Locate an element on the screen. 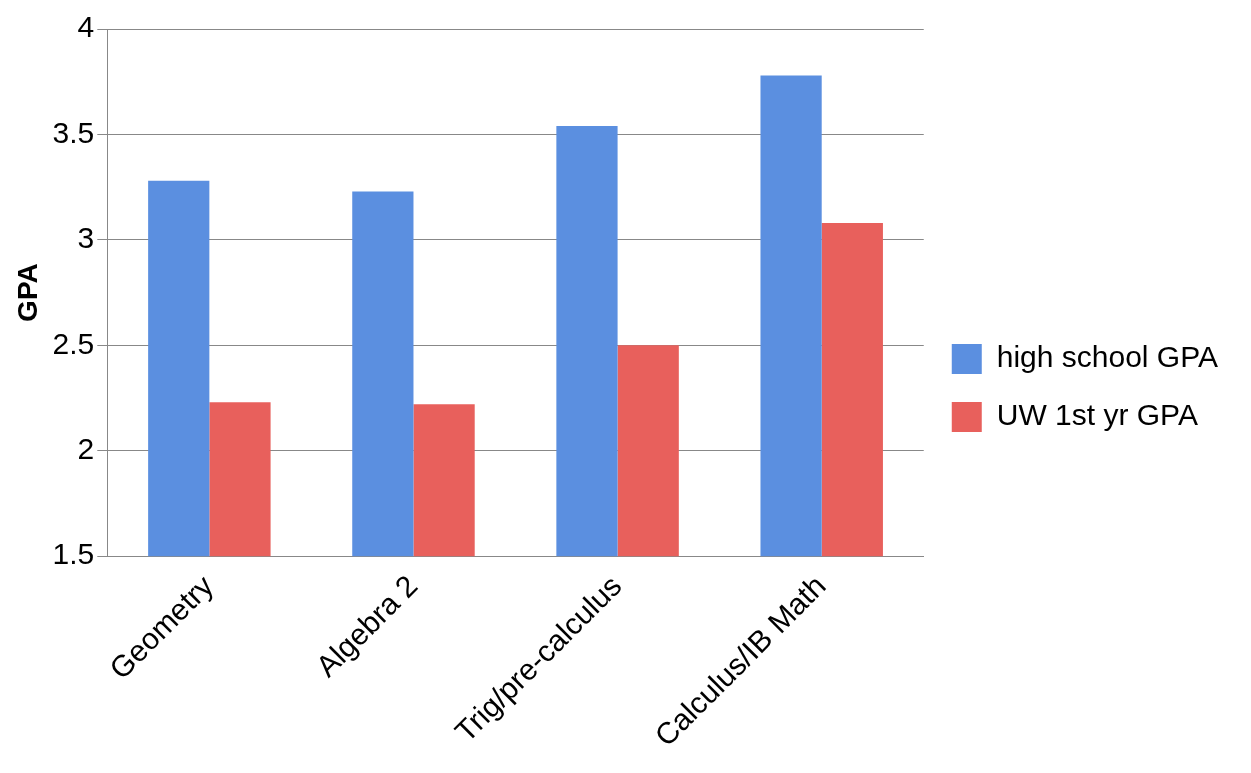 The width and height of the screenshot is (1251, 773). y-tick-label: 2.5 is located at coordinates (73, 343).